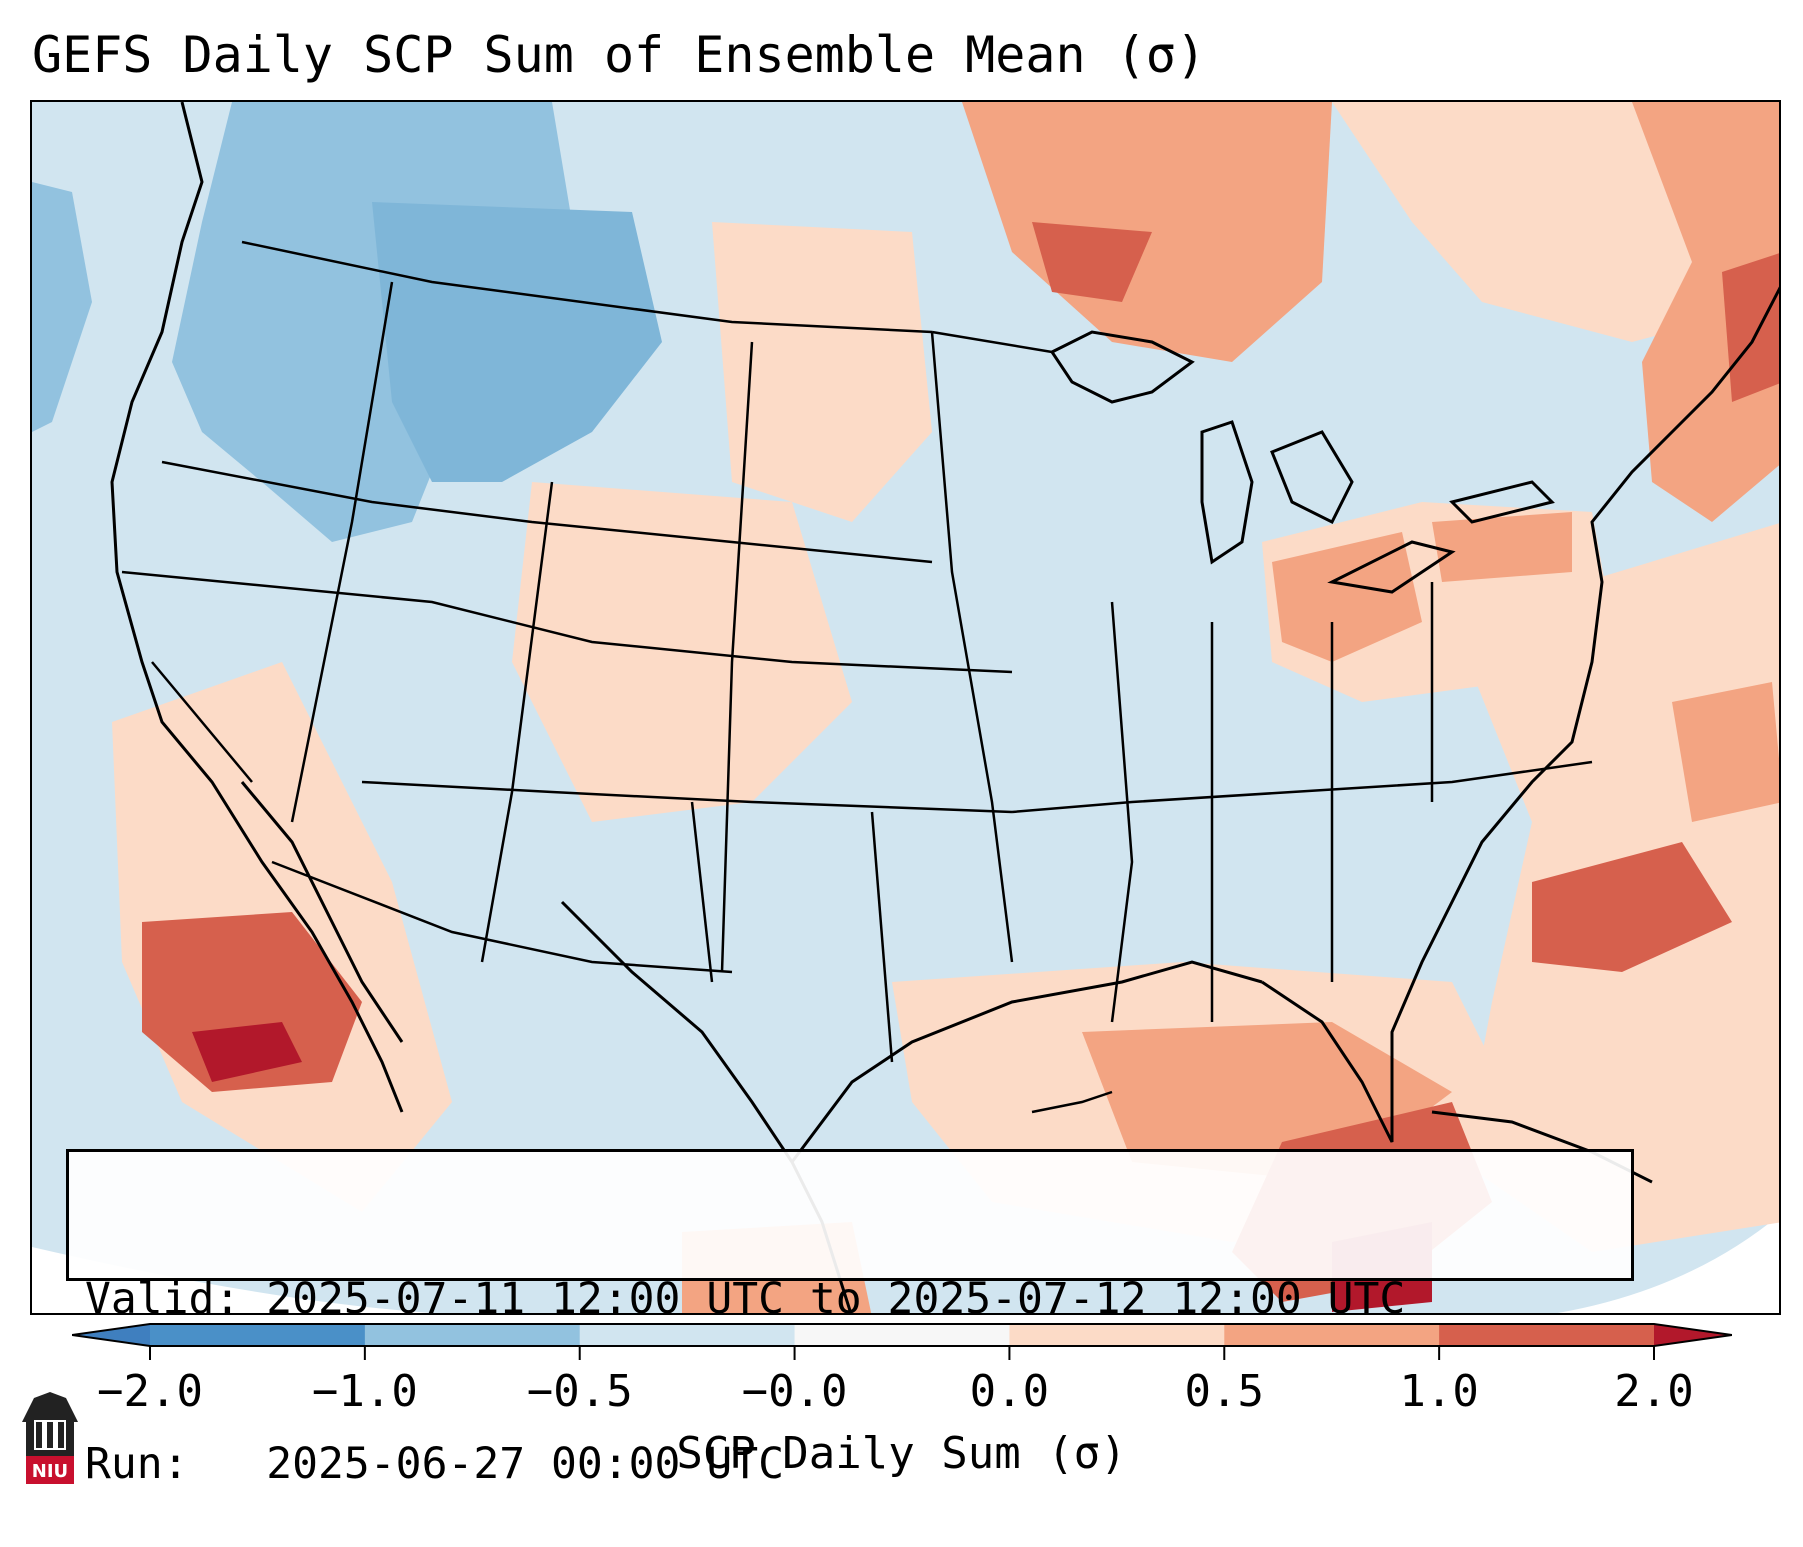 This screenshot has height=1547, width=1803. What do you see at coordinates (202, 722) in the screenshot?
I see `ca-nv-border` at bounding box center [202, 722].